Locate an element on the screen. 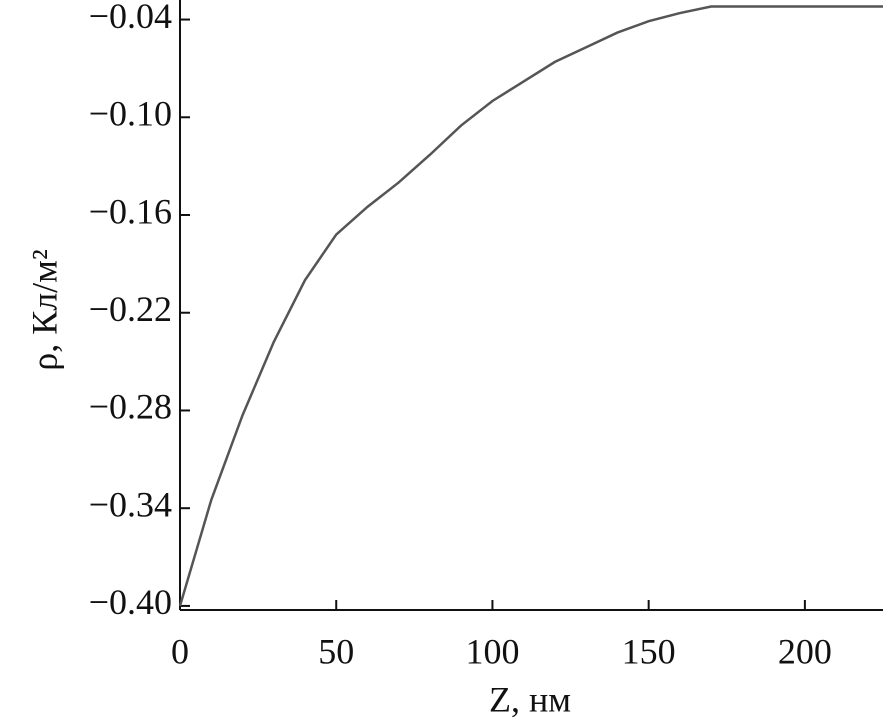  x-tick-label: 150 is located at coordinates (649, 651).